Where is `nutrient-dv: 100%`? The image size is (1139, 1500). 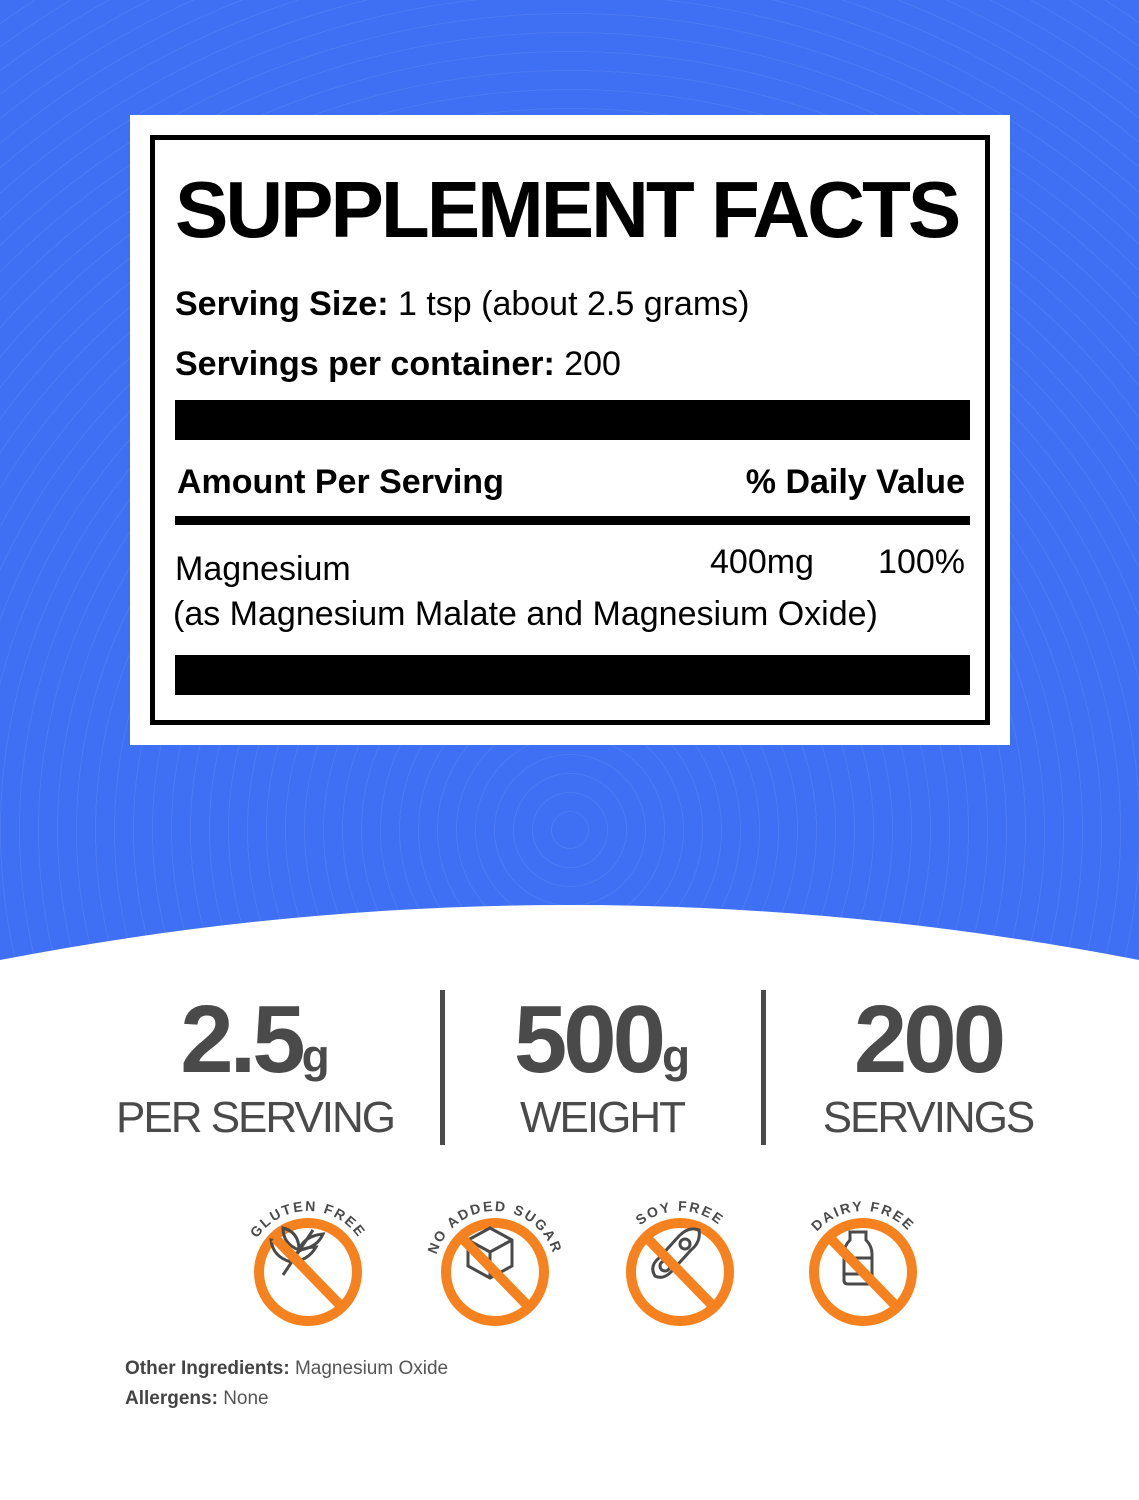
nutrient-dv: 100% is located at coordinates (921, 562).